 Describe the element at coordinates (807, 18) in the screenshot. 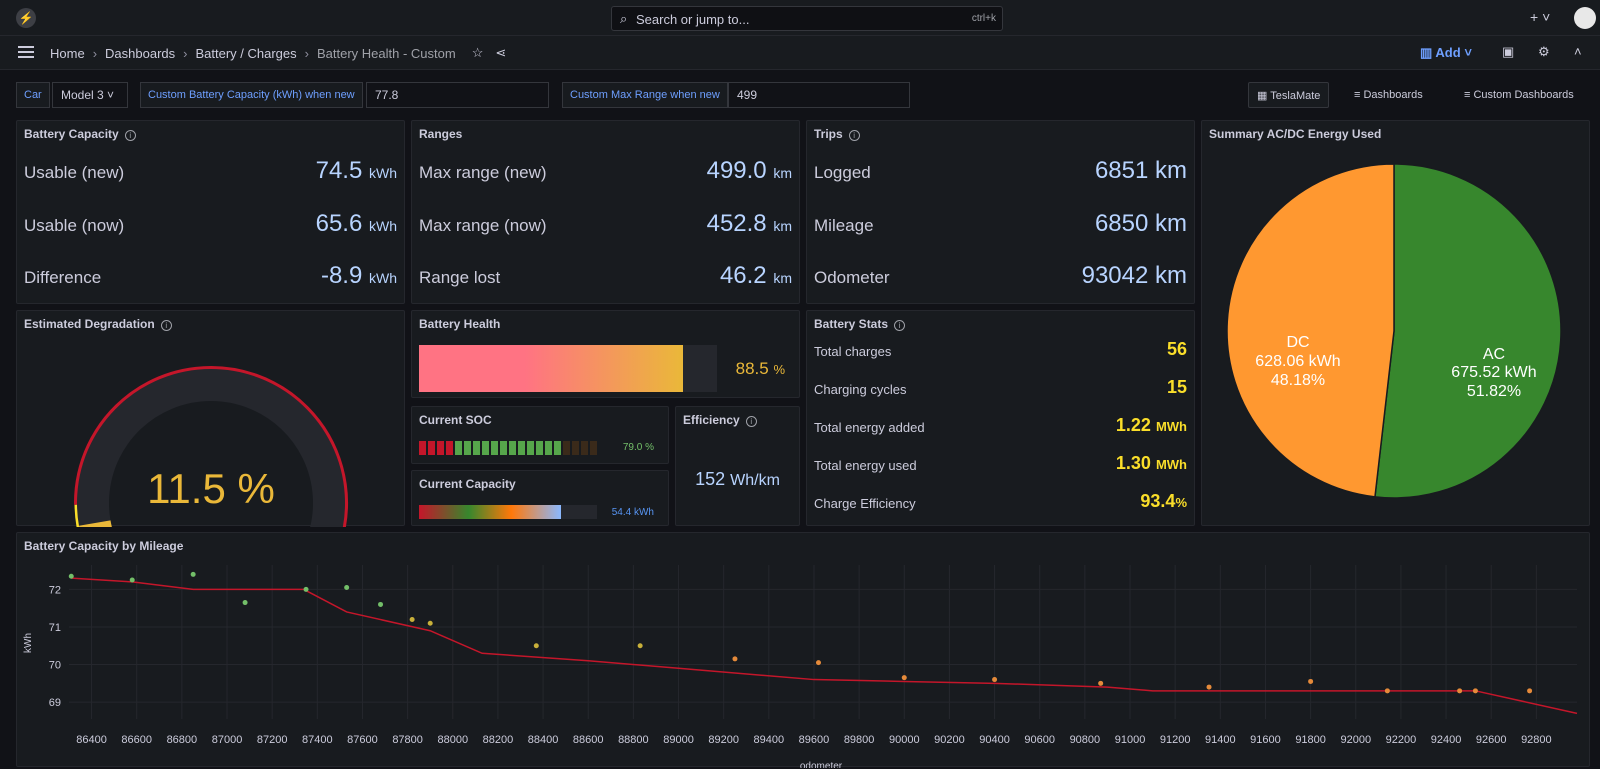

I see `search-input: ⌕ Search or jump to... ctrl+k` at that location.